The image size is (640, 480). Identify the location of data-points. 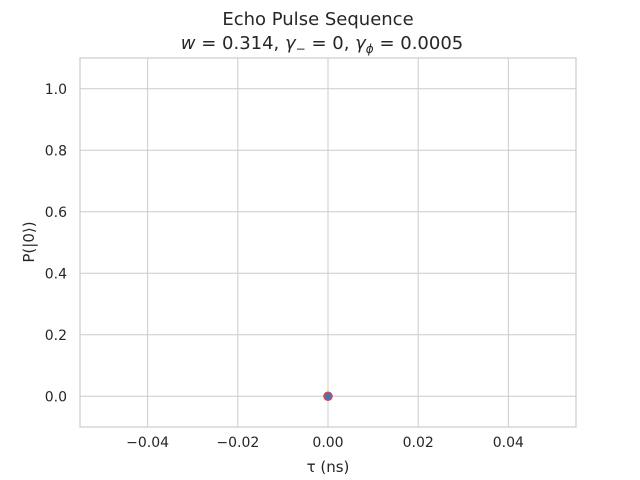
(328, 396).